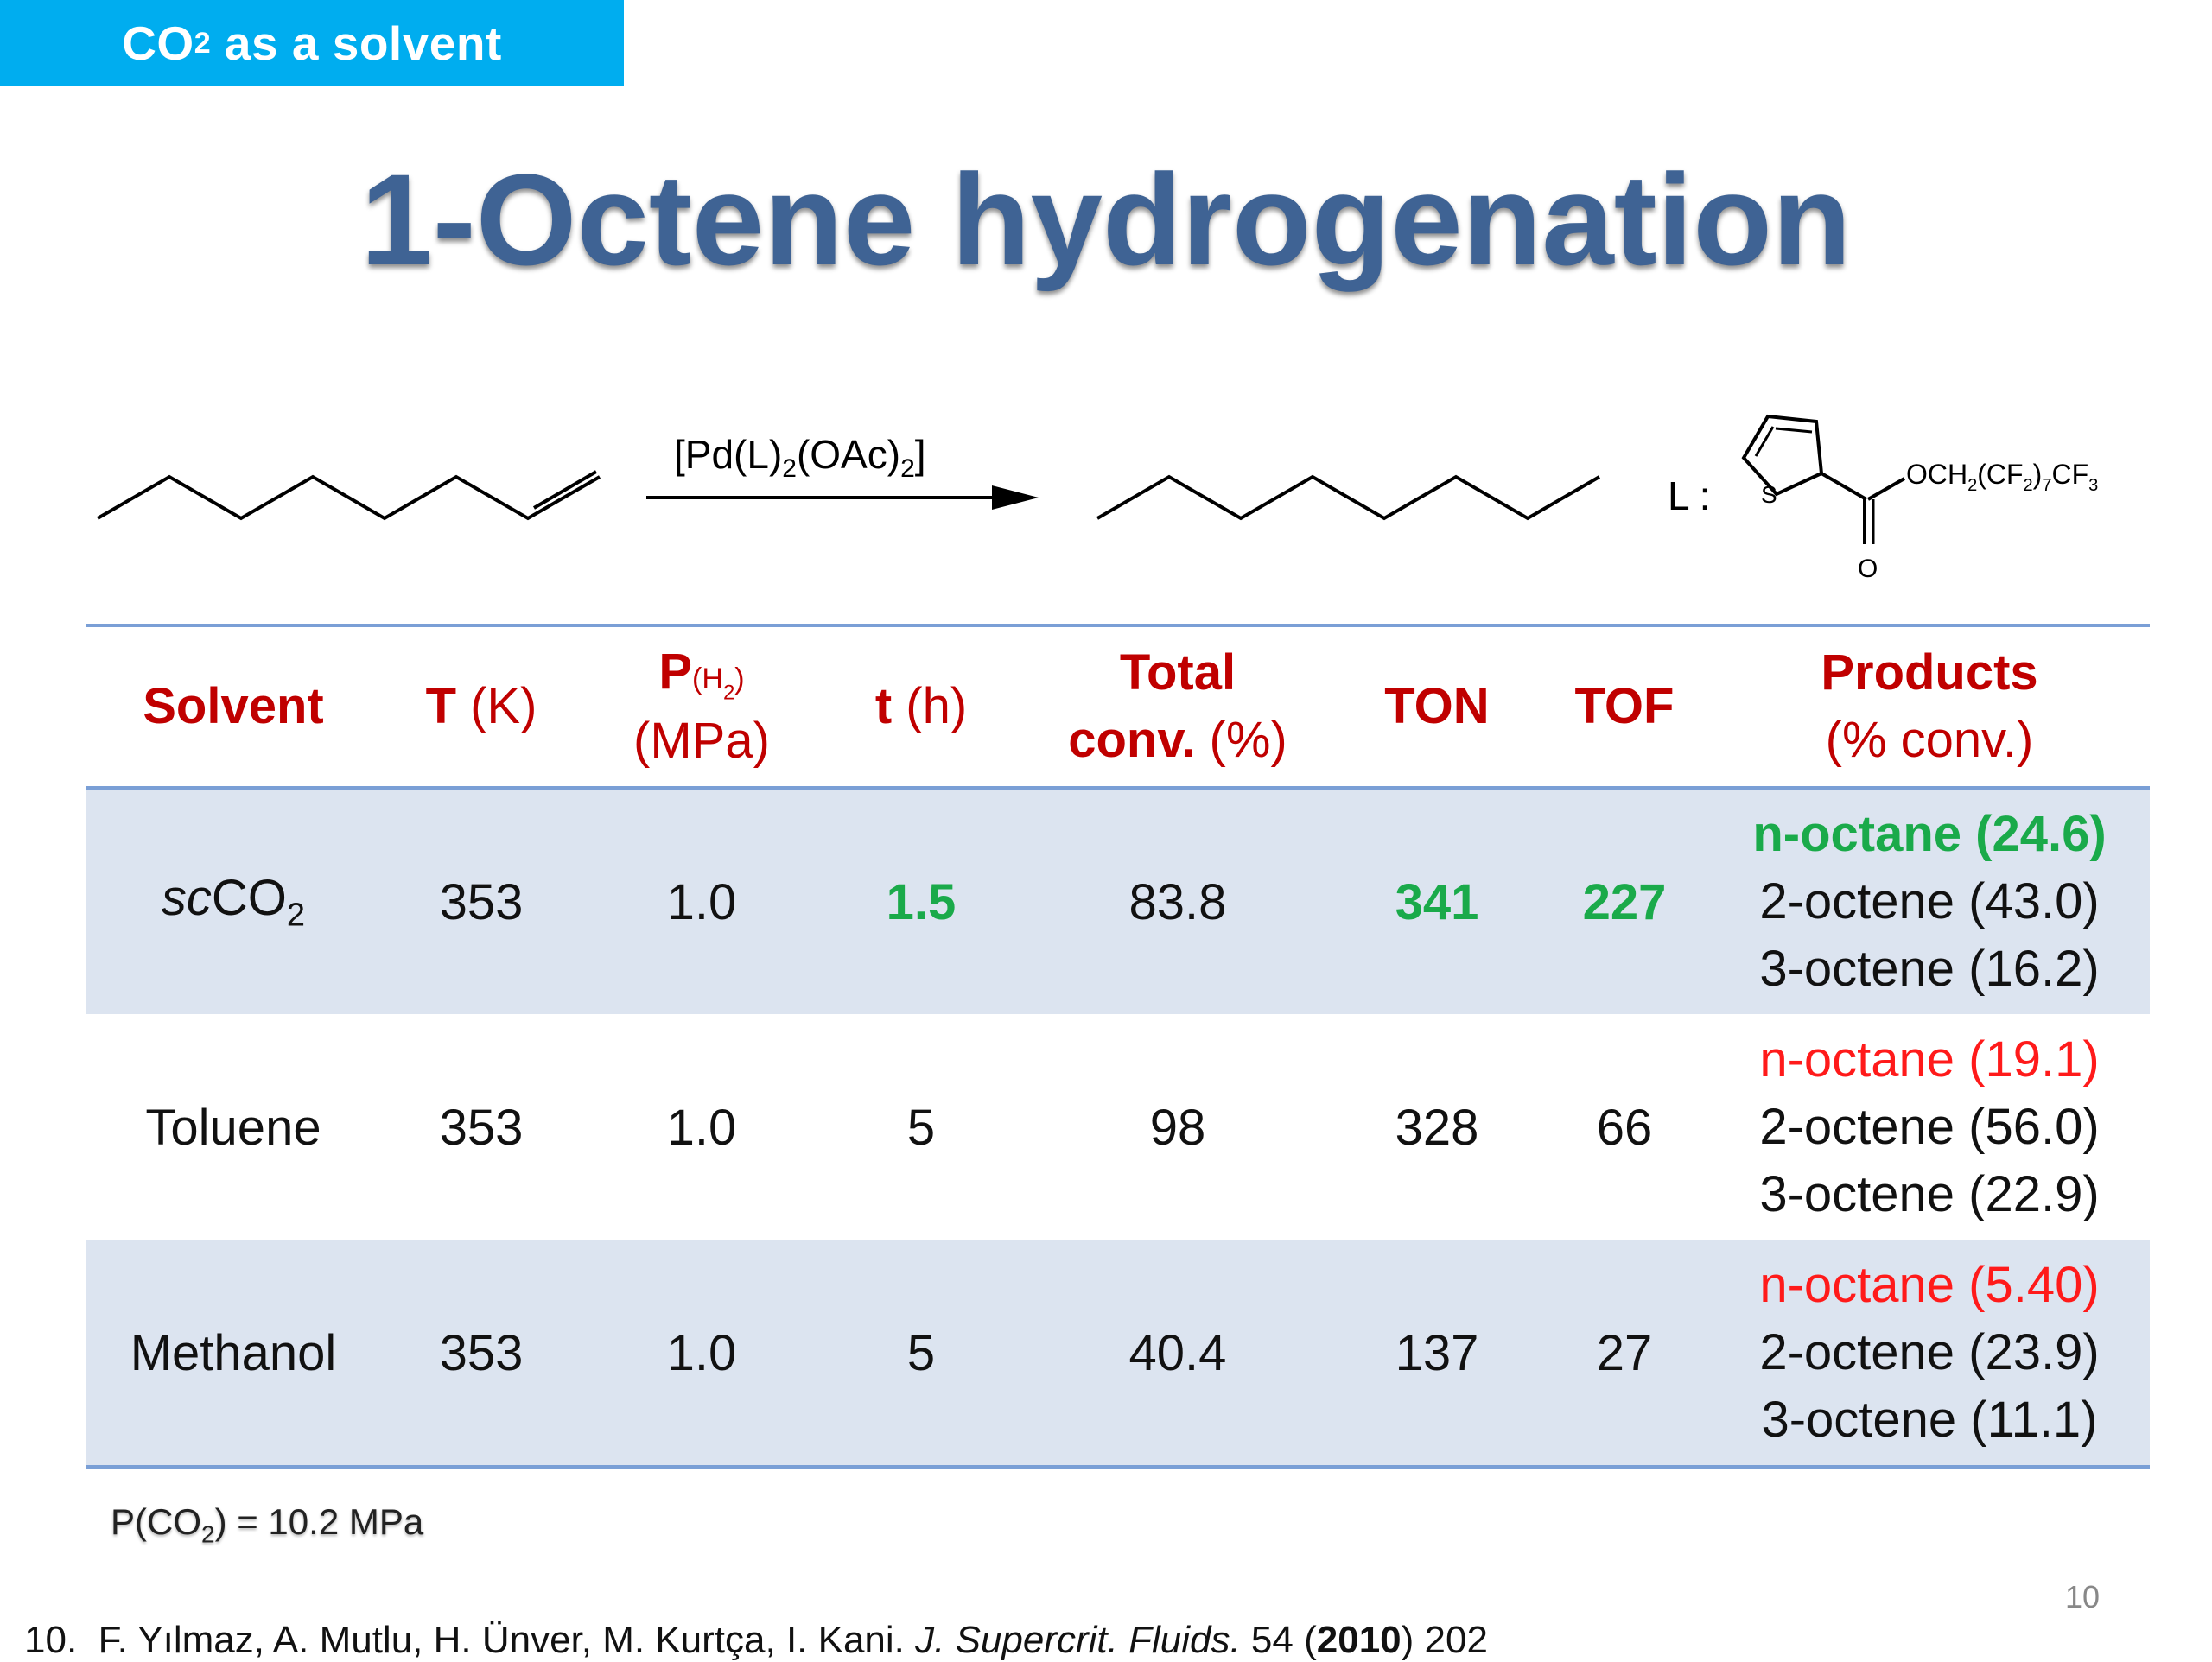 Image resolution: width=2212 pixels, height=1662 pixels. What do you see at coordinates (1769, 494) in the screenshot?
I see `thiophene-s-atom: S` at bounding box center [1769, 494].